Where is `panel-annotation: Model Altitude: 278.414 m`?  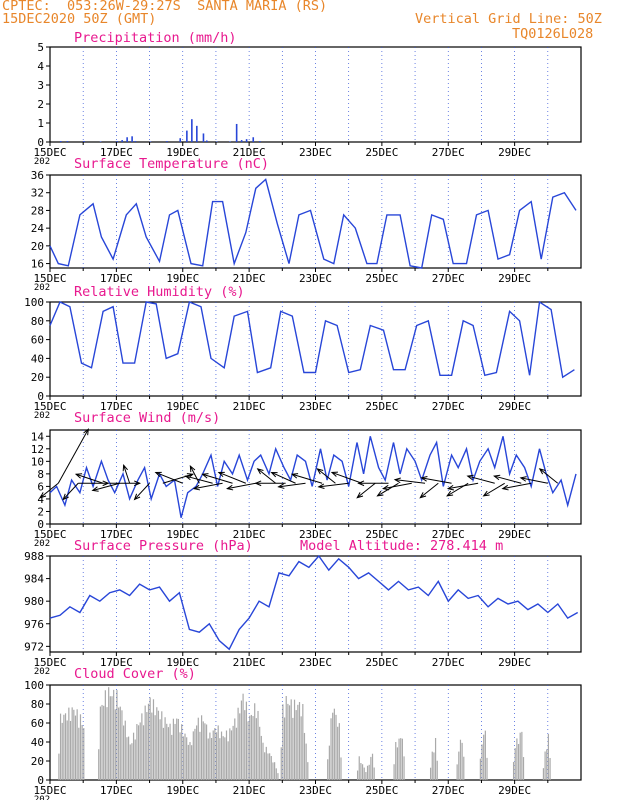 panel-annotation: Model Altitude: 278.414 m is located at coordinates (401, 546).